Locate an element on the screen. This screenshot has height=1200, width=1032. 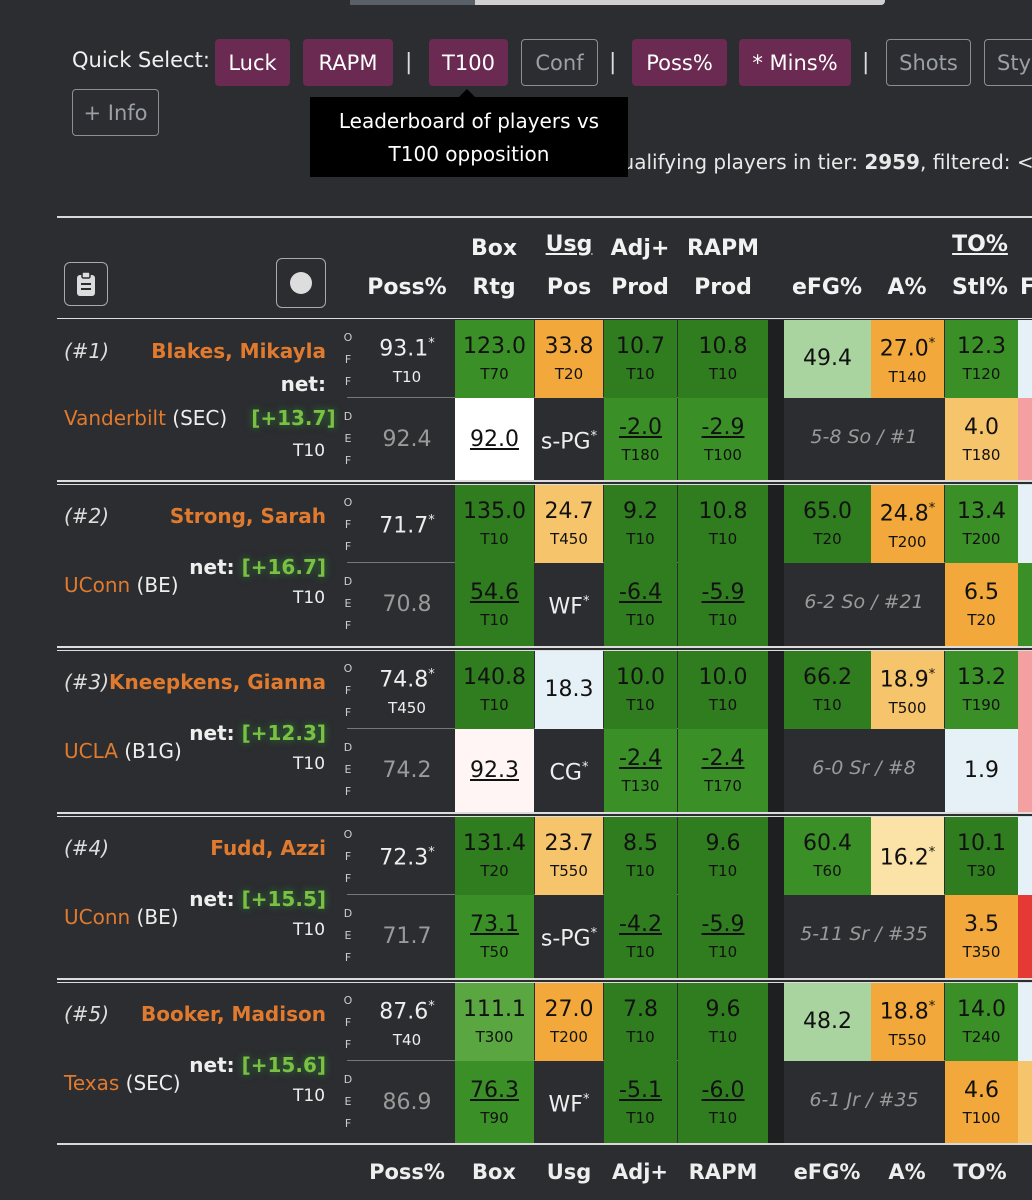
header-rapm: RAPM is located at coordinates (723, 248).